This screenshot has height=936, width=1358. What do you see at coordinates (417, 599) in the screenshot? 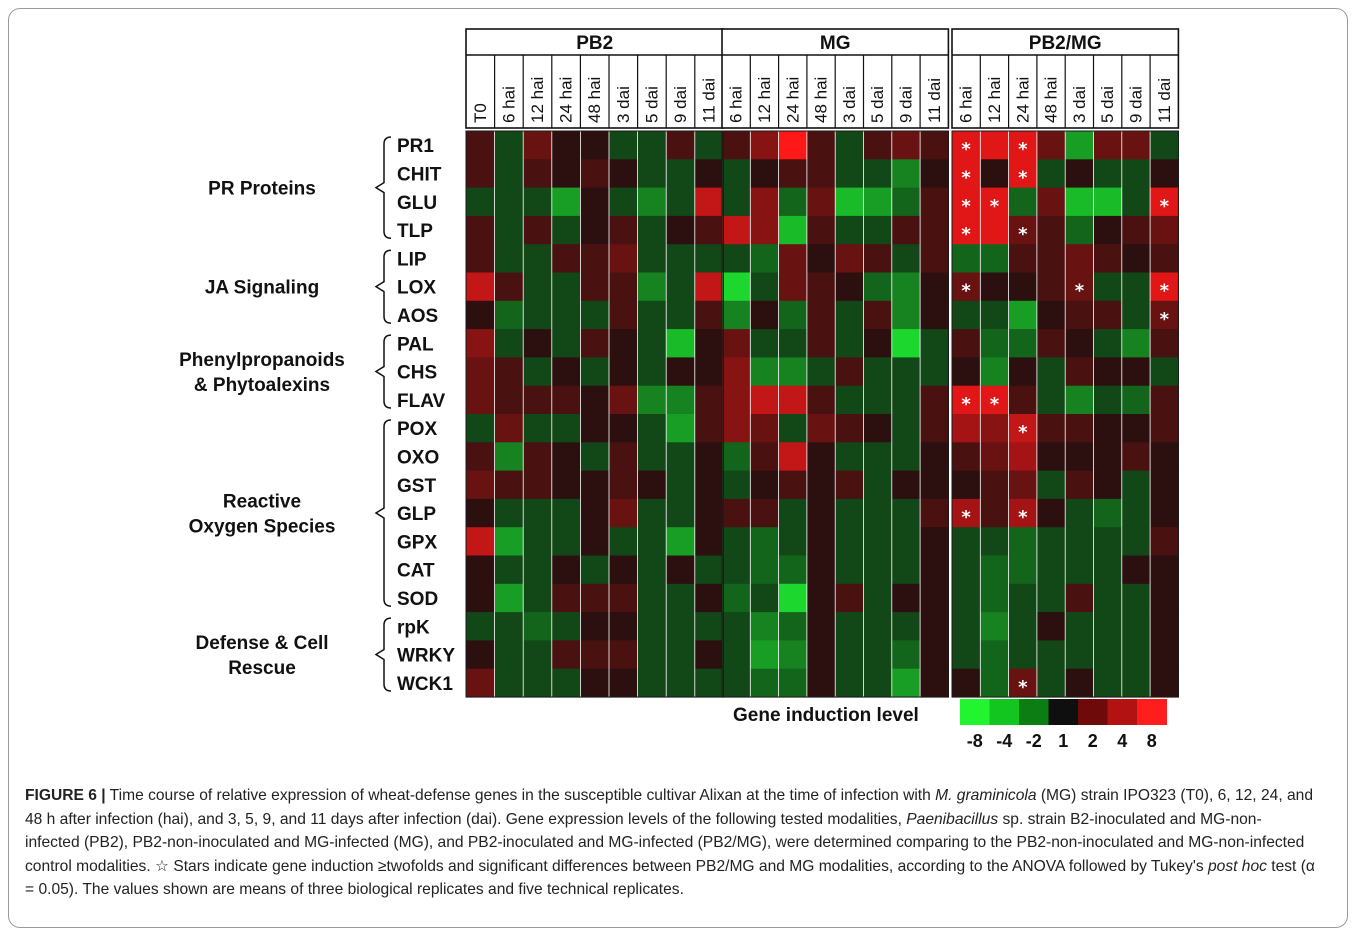
I see `gene-label: SOD` at bounding box center [417, 599].